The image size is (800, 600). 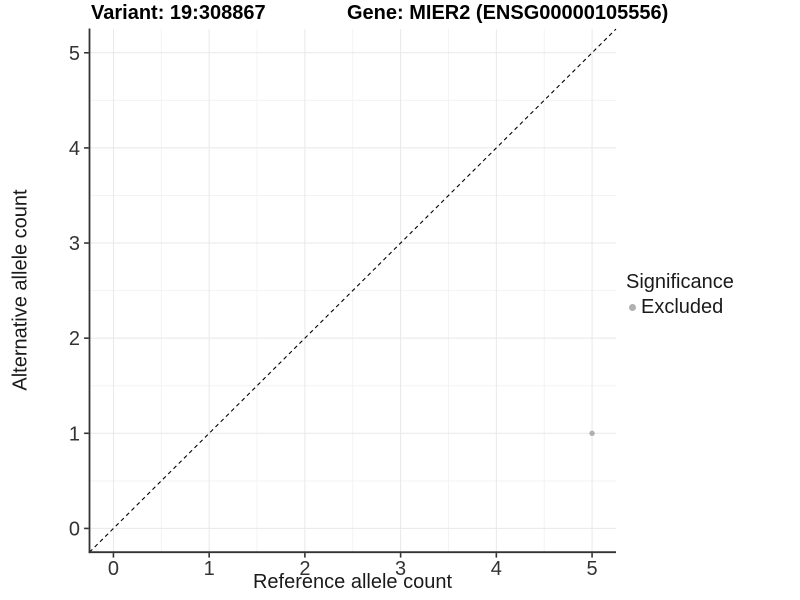 I want to click on data-points, so click(x=592, y=433).